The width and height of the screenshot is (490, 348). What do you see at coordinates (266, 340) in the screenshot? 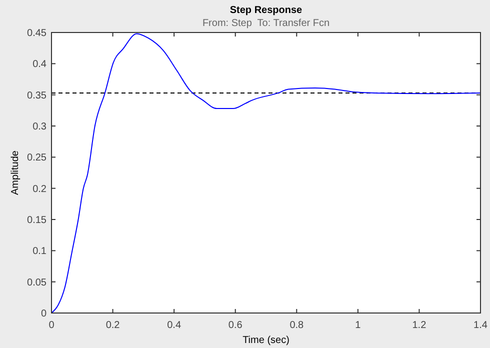
I see `x-axis-title: Time (sec)` at bounding box center [266, 340].